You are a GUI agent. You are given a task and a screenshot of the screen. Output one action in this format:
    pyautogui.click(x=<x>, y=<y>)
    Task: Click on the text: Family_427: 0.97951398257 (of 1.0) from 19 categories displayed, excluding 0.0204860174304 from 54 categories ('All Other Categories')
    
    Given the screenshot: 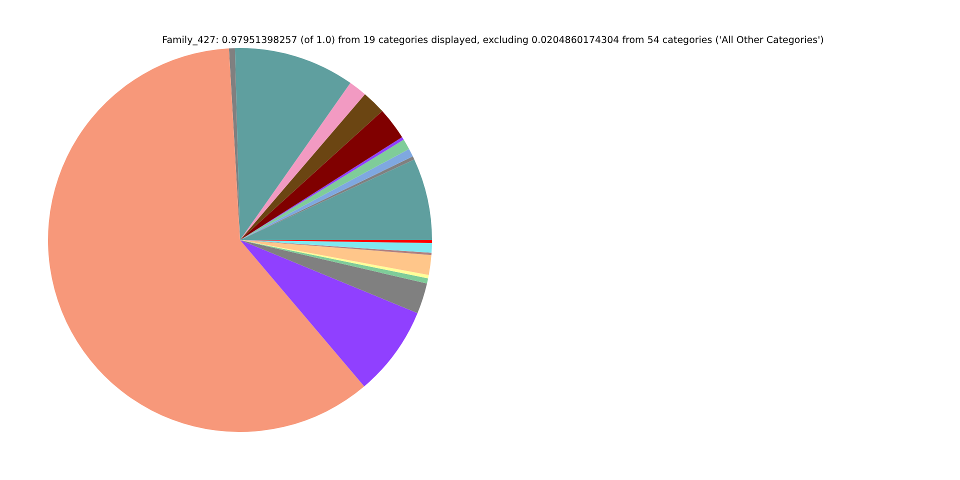 What is the action you would take?
    pyautogui.click(x=493, y=40)
    